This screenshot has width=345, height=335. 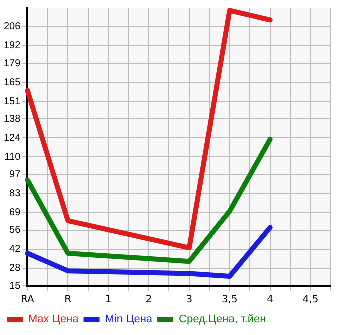 I want to click on y-tick-label: 110, so click(x=13, y=157).